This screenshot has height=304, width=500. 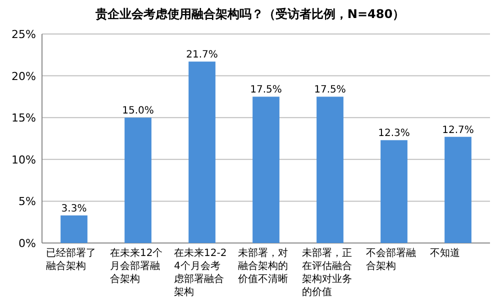 I want to click on x-tick-label: 在未来12个月会部署融合架构, so click(x=137, y=266).